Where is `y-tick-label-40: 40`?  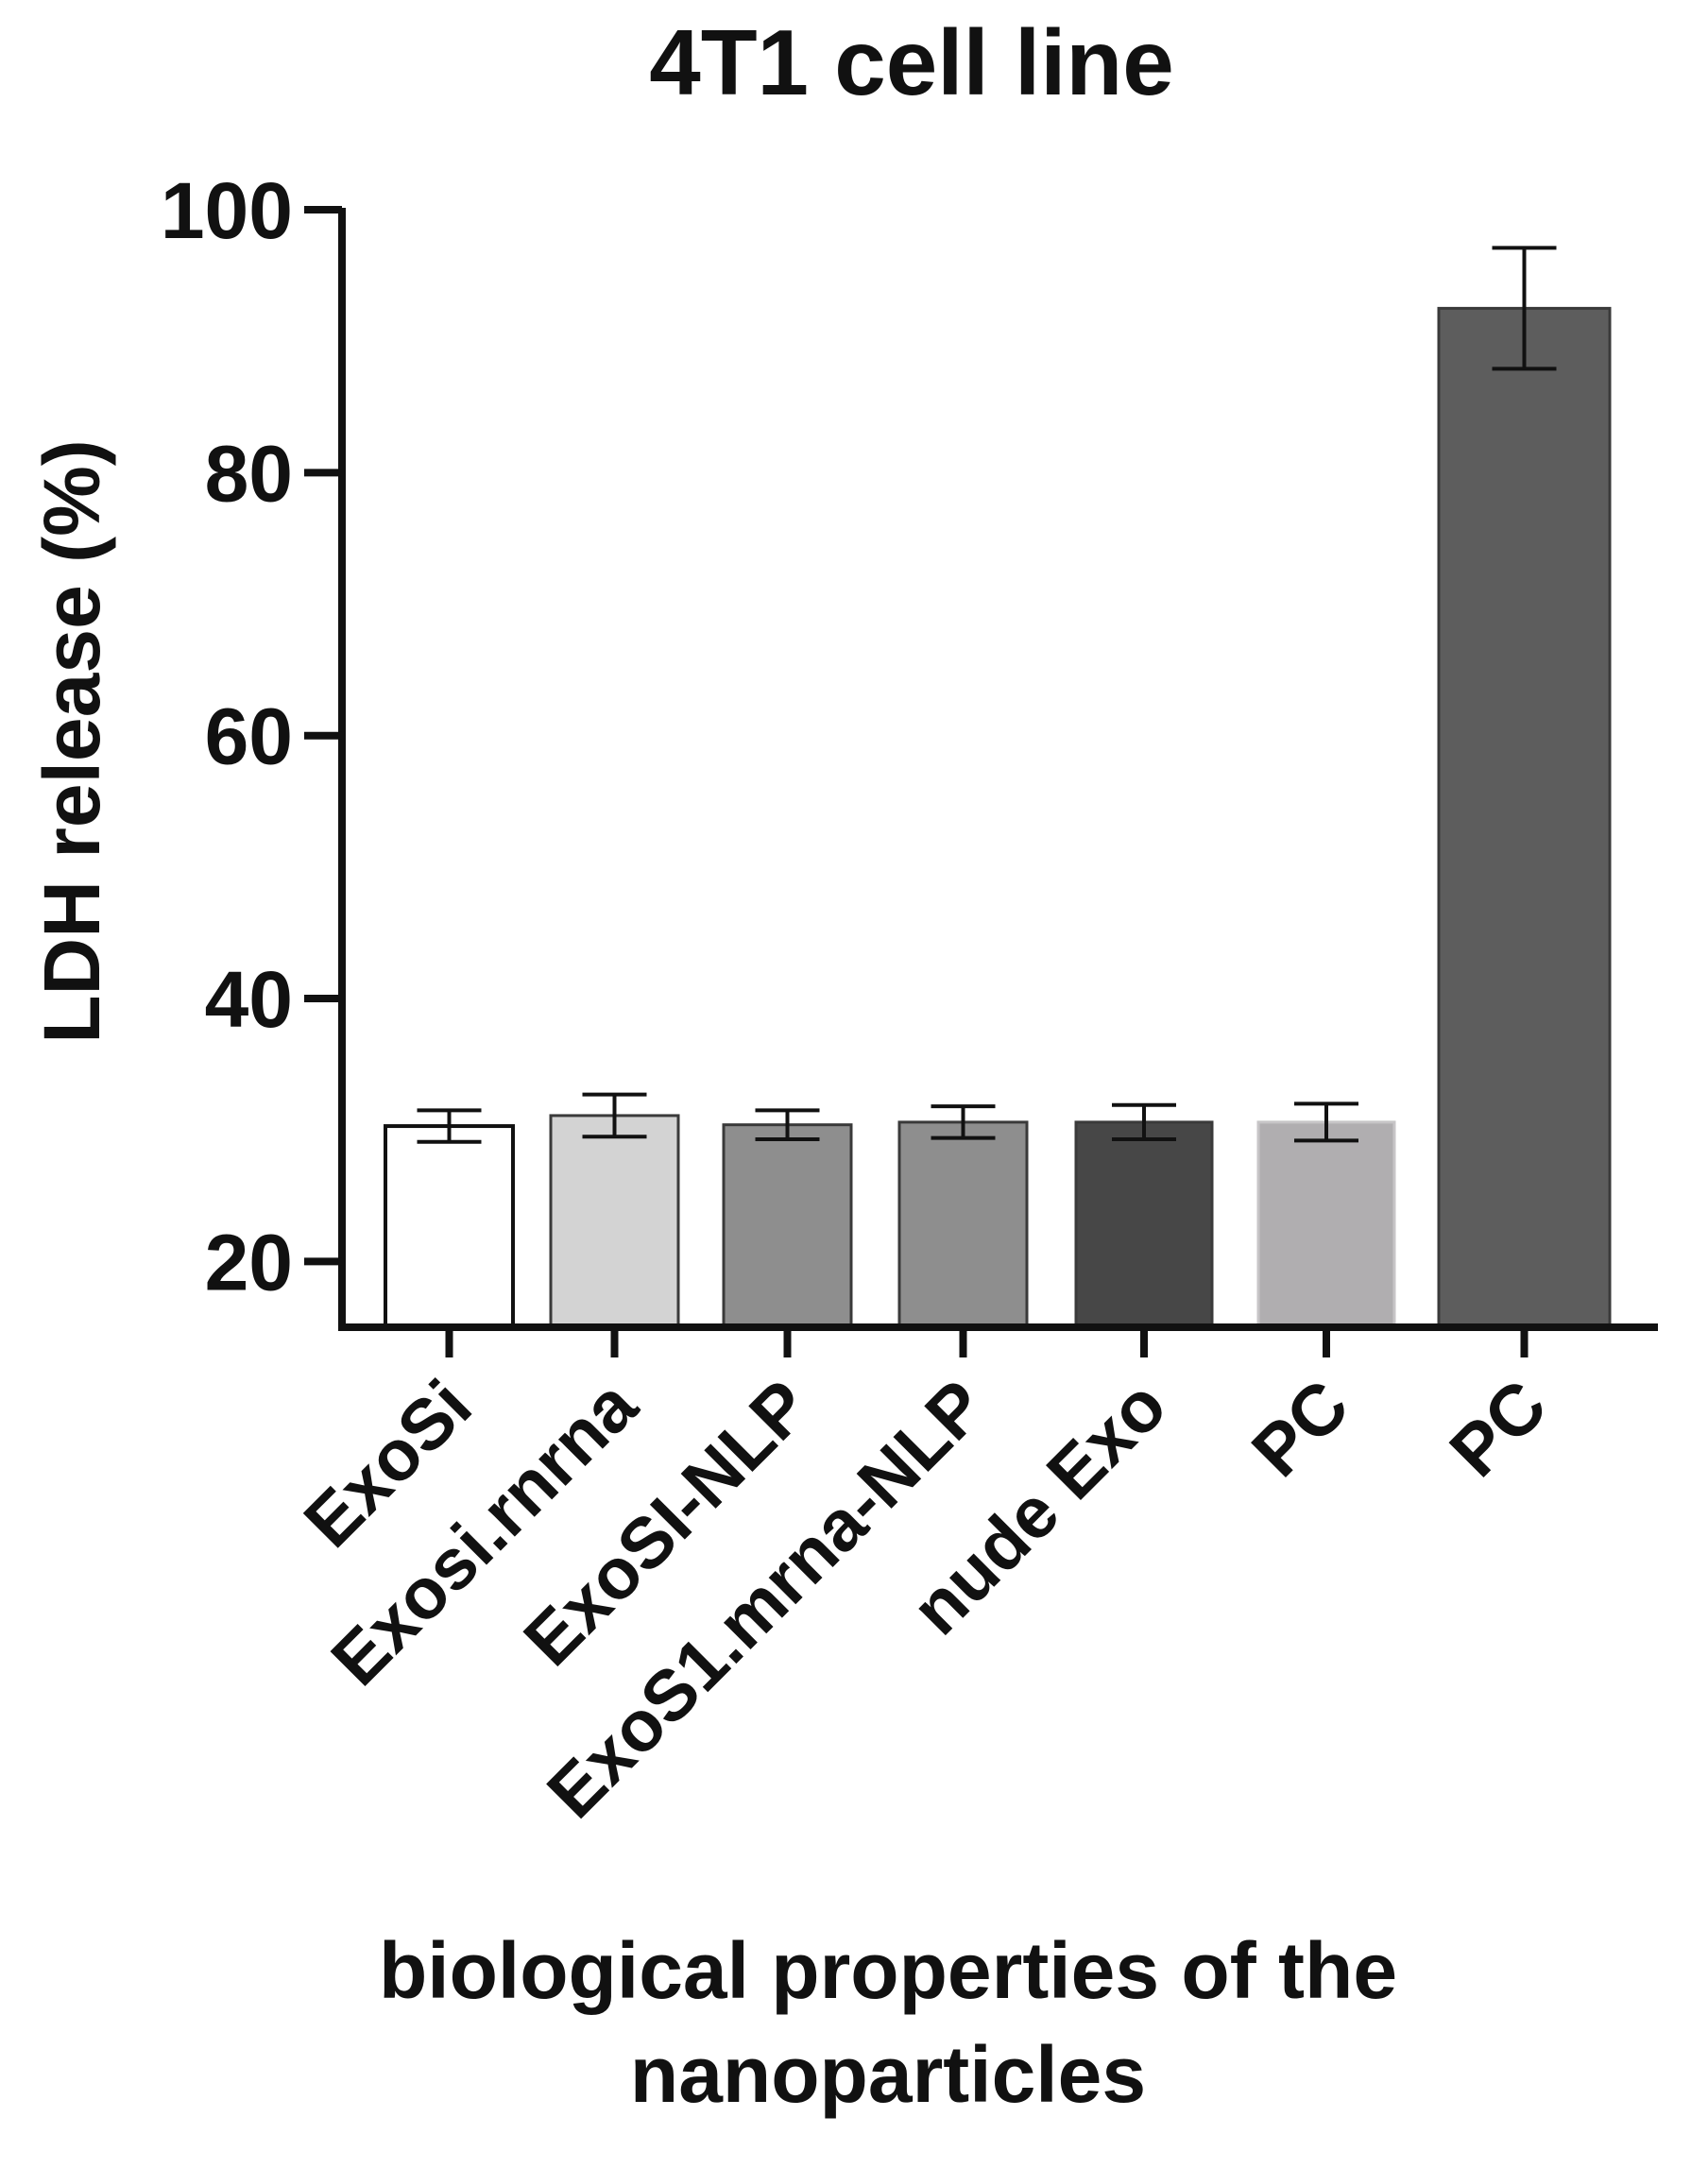 y-tick-label-40: 40 is located at coordinates (249, 999).